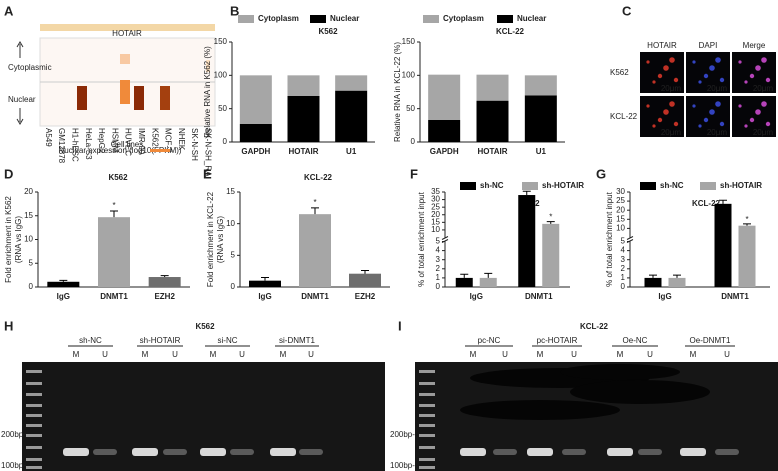 This screenshot has height=471, width=778. I want to click on heatmap-legend: Nuclear expression (log10(FPKM)), so click(119, 150).